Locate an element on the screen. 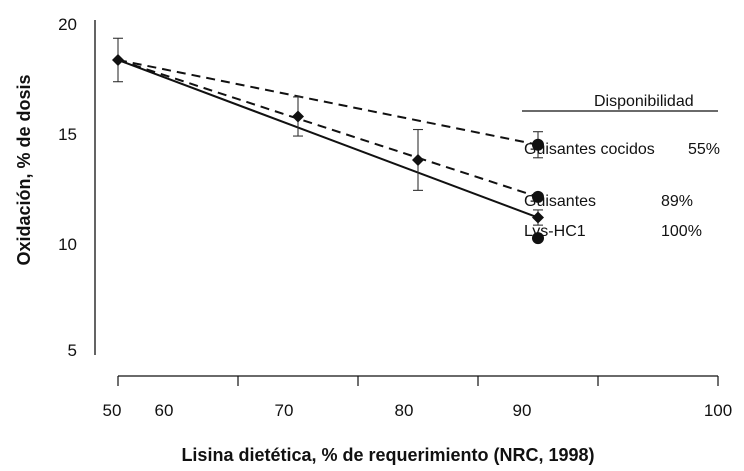 The height and width of the screenshot is (471, 744). y-tick-label-15: 15 is located at coordinates (67, 134).